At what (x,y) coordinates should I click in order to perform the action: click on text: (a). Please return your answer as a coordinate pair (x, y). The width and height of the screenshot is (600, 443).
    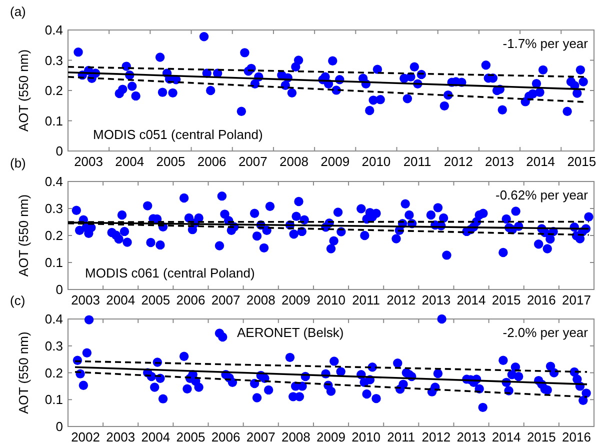
    Looking at the image, I should click on (18, 11).